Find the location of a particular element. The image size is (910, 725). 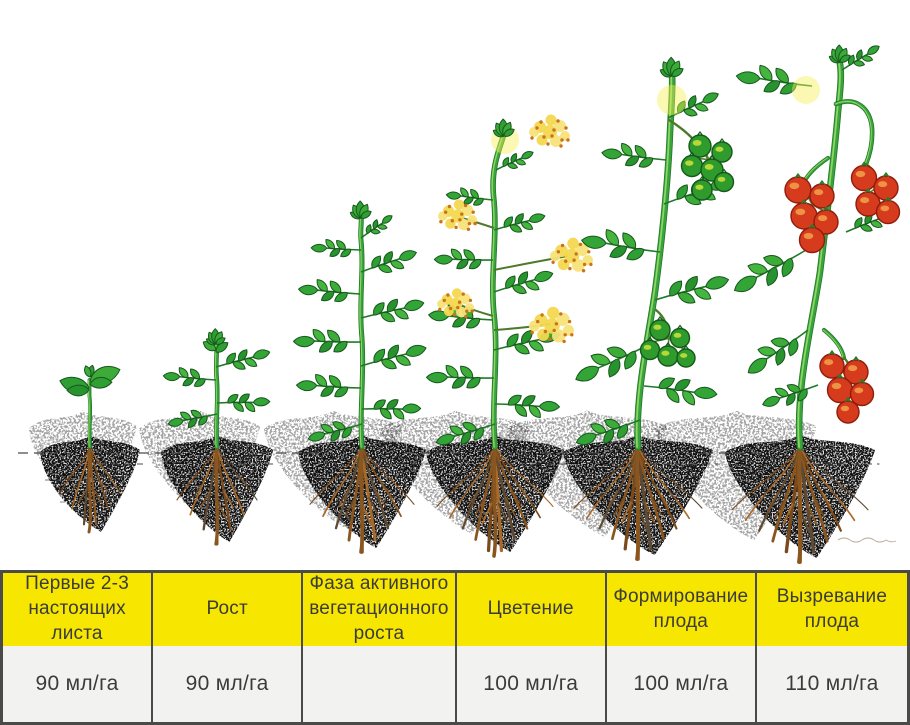

stage-header-6: Вызревание плода is located at coordinates (831, 609).